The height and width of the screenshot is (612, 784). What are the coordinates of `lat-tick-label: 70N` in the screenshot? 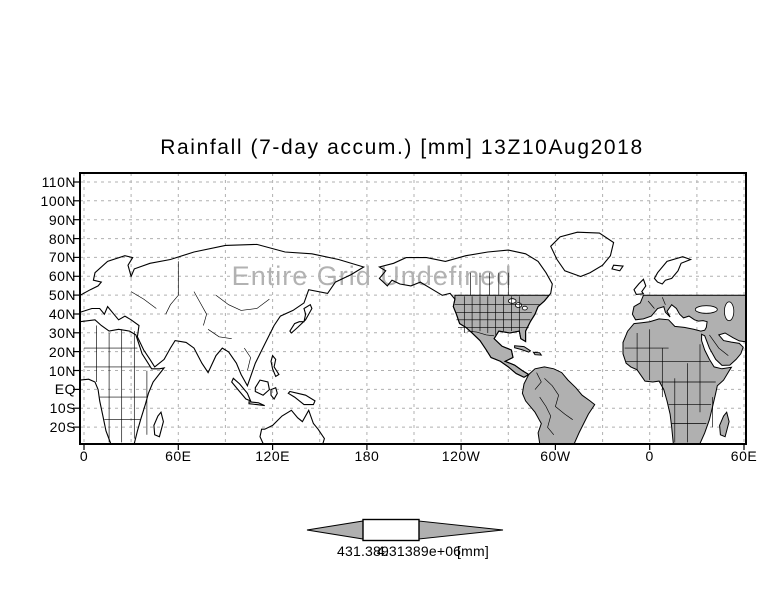 It's located at (62, 257).